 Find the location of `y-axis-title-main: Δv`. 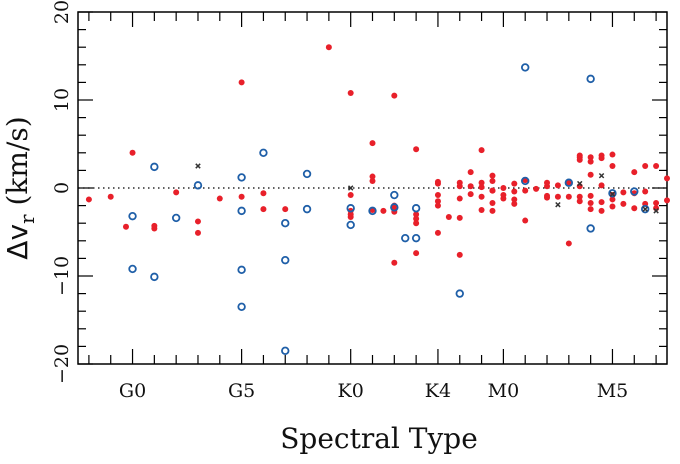

y-axis-title-main: Δv is located at coordinates (17, 242).